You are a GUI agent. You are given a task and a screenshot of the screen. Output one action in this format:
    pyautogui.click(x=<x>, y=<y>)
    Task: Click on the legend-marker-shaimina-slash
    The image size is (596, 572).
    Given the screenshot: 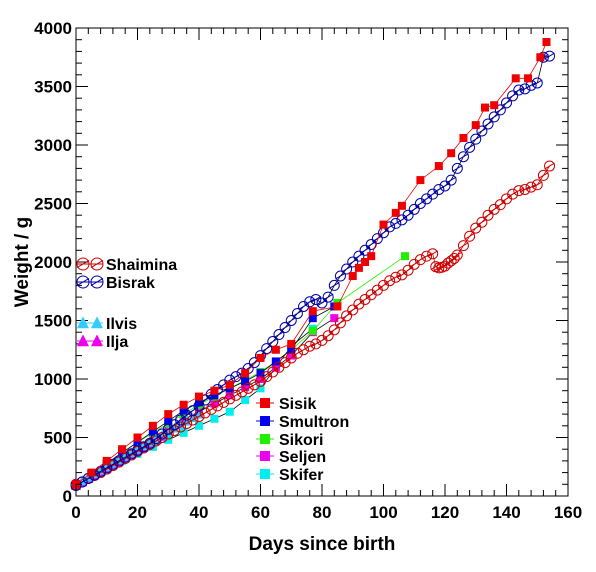 What is the action you would take?
    pyautogui.click(x=97, y=264)
    